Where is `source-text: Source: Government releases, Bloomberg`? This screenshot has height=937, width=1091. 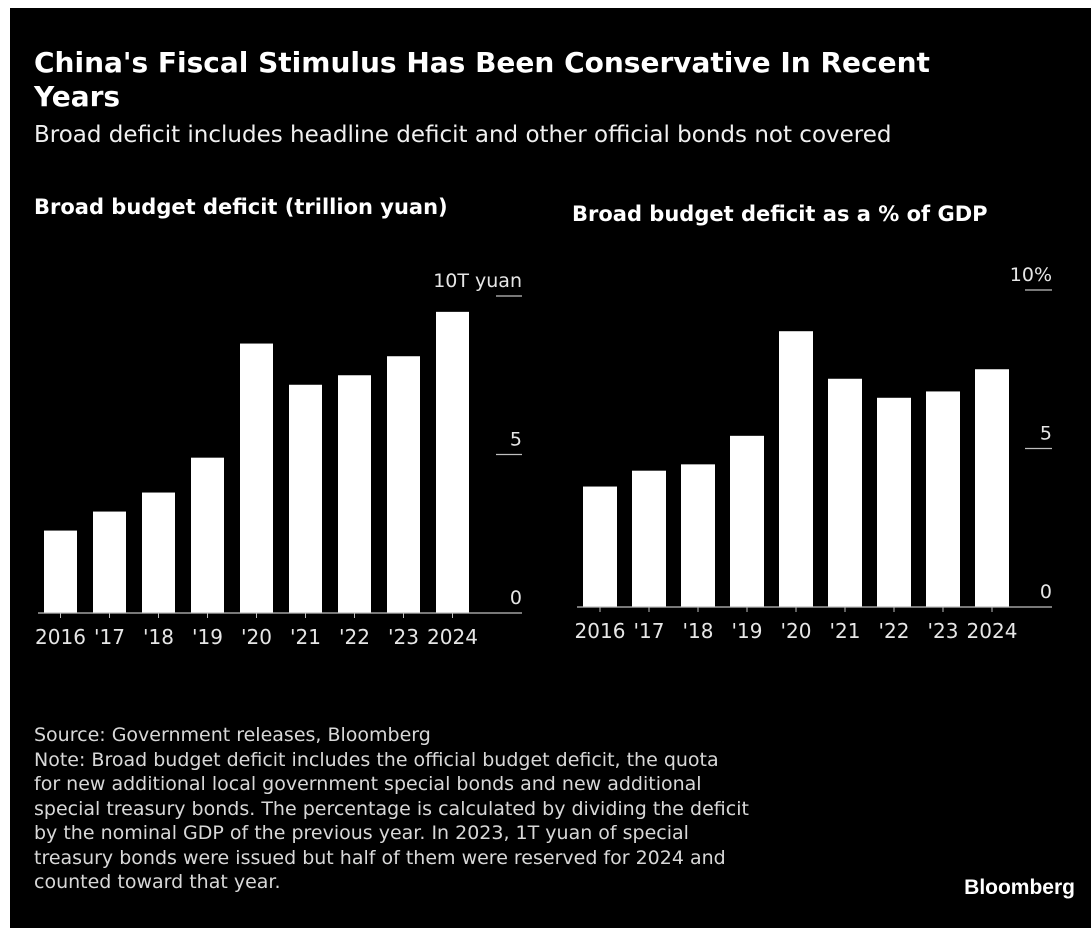 source-text: Source: Government releases, Bloomberg is located at coordinates (232, 735).